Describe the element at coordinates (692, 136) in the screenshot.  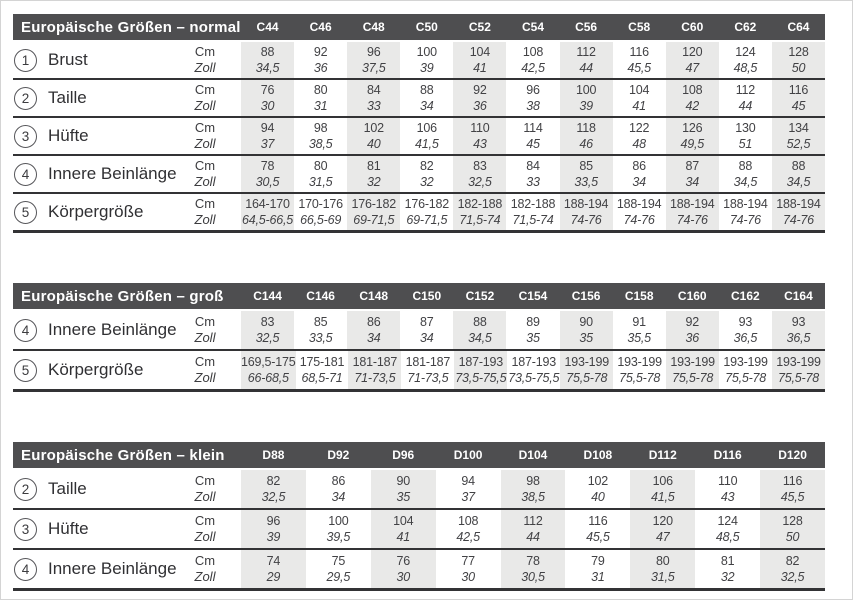
I see `data-cell: 126 49,5` at that location.